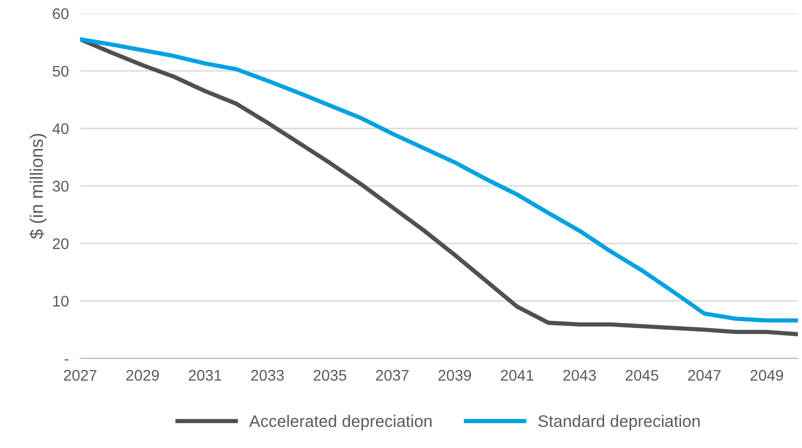 The height and width of the screenshot is (448, 802). What do you see at coordinates (267, 375) in the screenshot?
I see `x-tick-label: 2033` at bounding box center [267, 375].